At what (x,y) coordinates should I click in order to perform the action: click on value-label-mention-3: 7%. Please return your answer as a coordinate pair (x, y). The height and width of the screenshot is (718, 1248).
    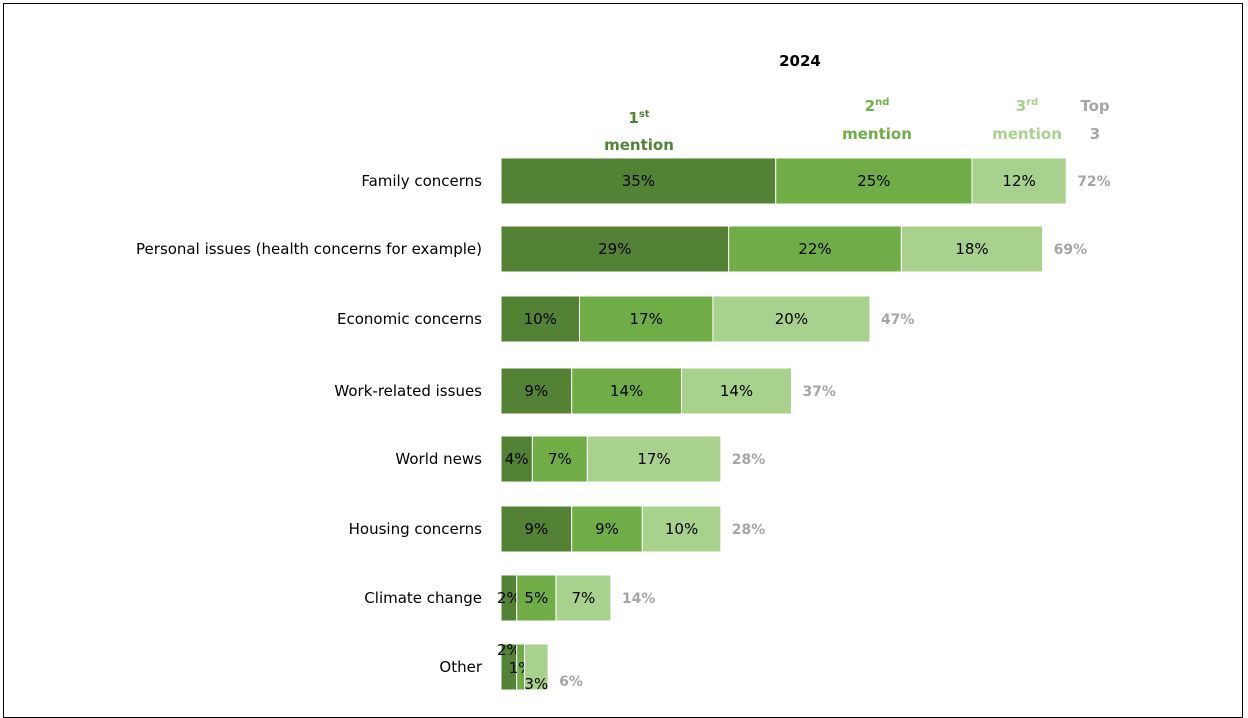
    Looking at the image, I should click on (584, 598).